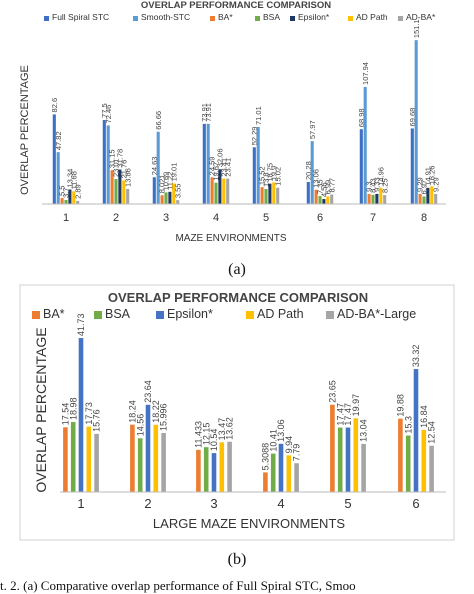 The width and height of the screenshot is (474, 594). What do you see at coordinates (206, 434) in the screenshot?
I see `bar-data-label: 12.15` at bounding box center [206, 434].